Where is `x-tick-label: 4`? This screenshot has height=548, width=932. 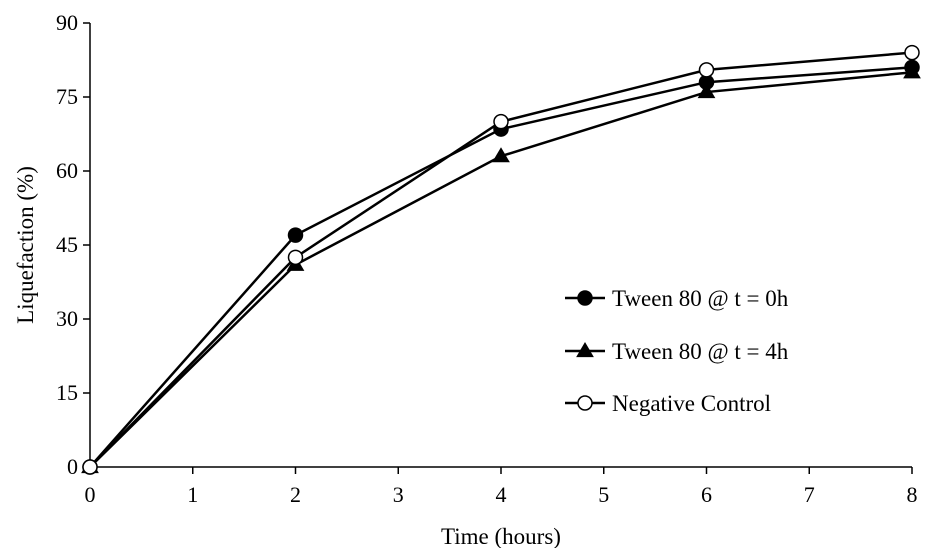
x-tick-label: 4 is located at coordinates (501, 494).